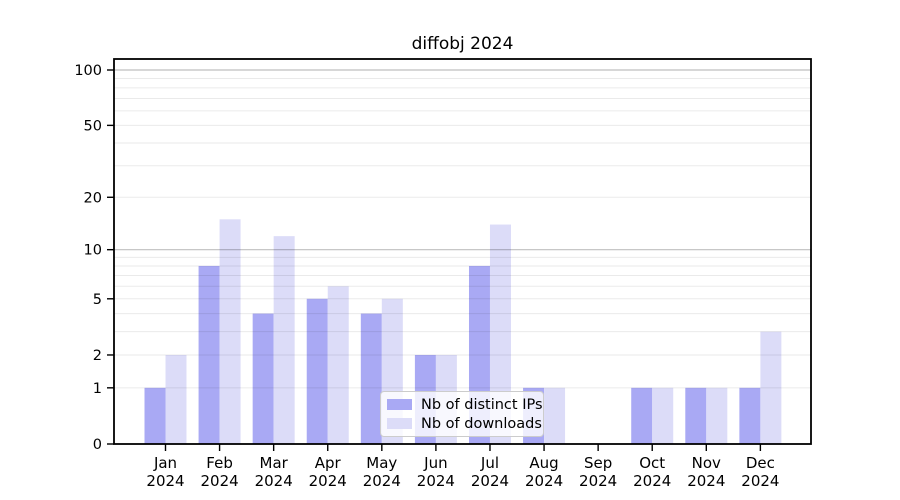  I want to click on legend-swatch-downloads, so click(399, 423).